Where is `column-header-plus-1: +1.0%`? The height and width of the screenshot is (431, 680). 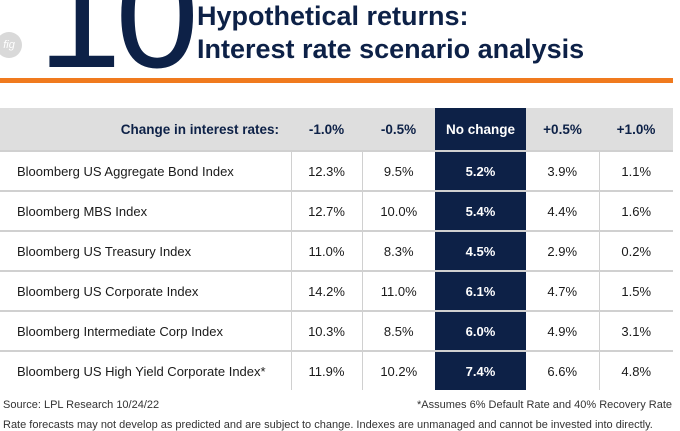
column-header-plus-1: +1.0% is located at coordinates (636, 129).